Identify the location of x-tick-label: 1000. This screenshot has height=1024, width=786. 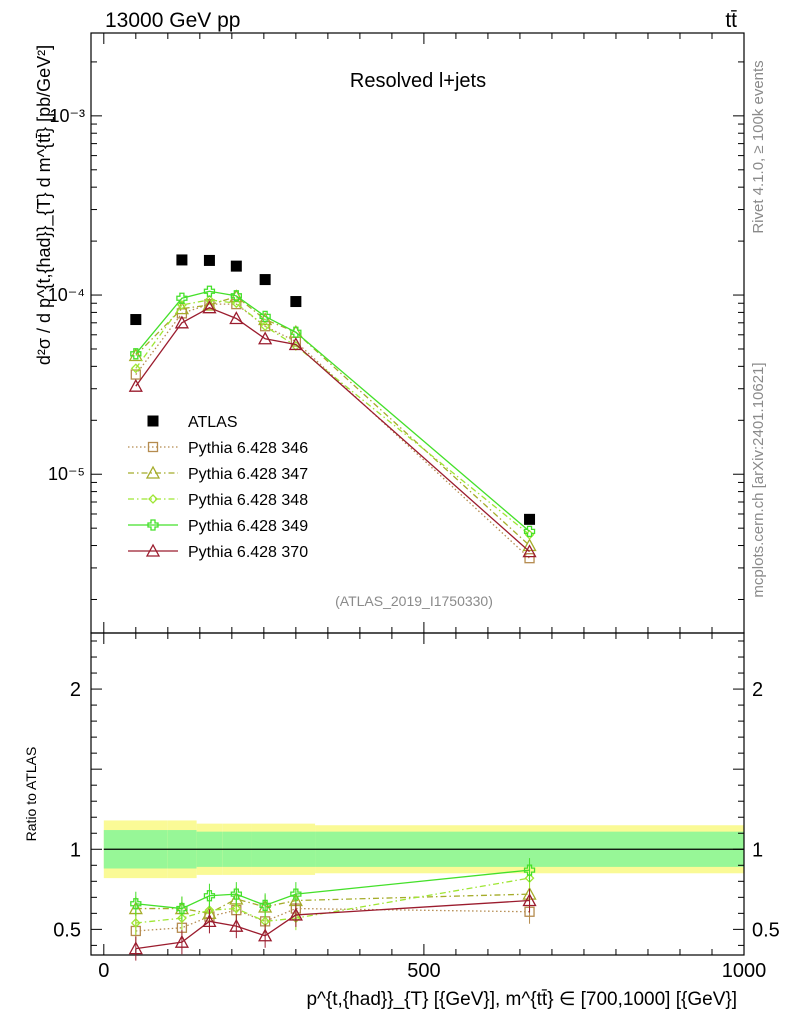
(744, 971).